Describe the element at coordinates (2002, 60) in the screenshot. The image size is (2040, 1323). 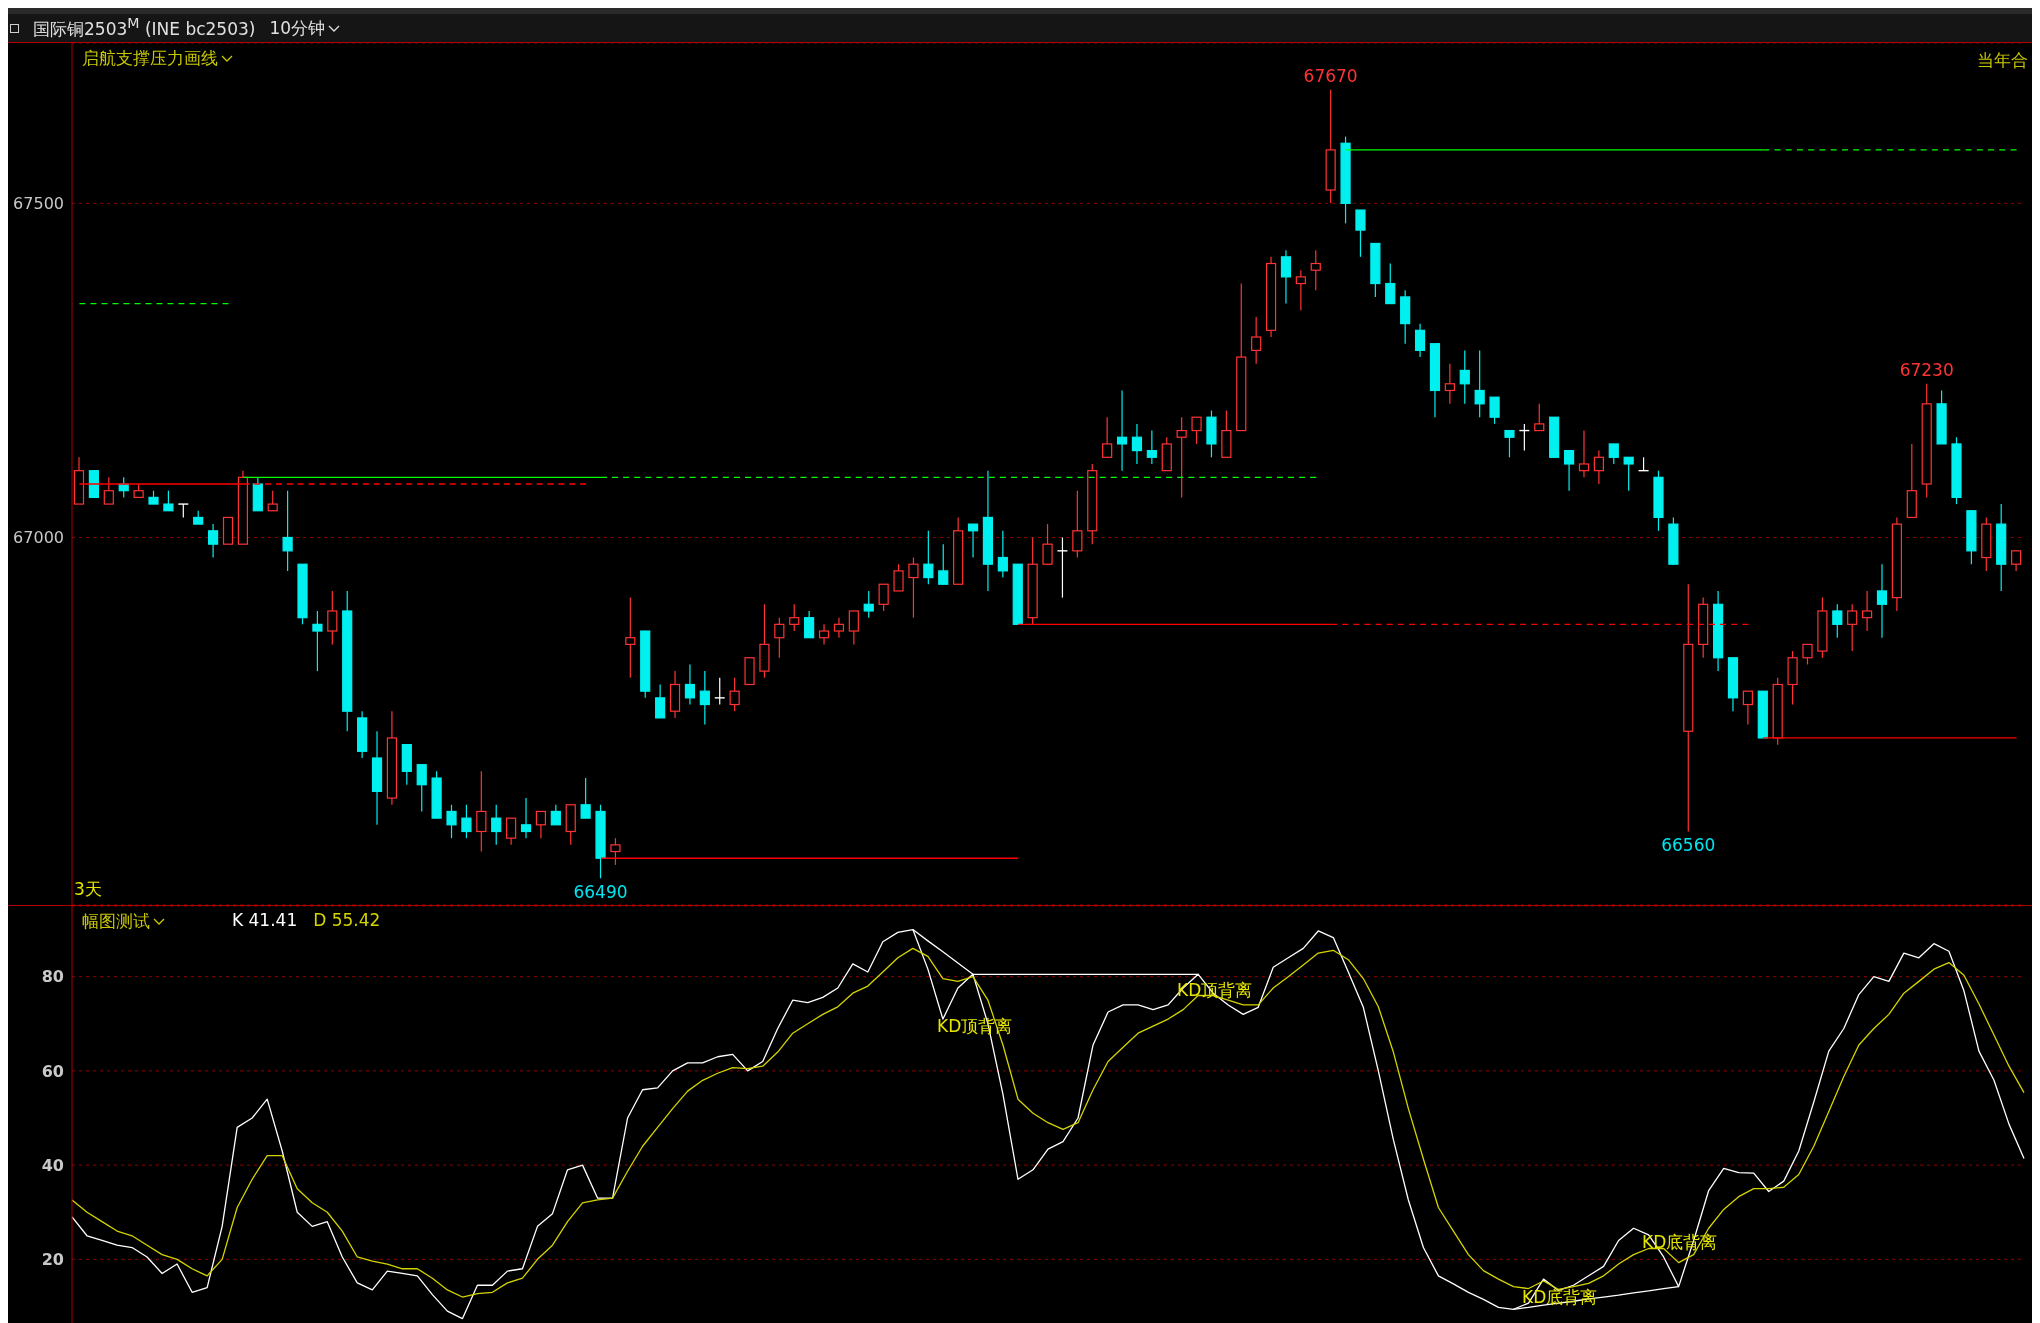
I see `annotation: 当年合` at that location.